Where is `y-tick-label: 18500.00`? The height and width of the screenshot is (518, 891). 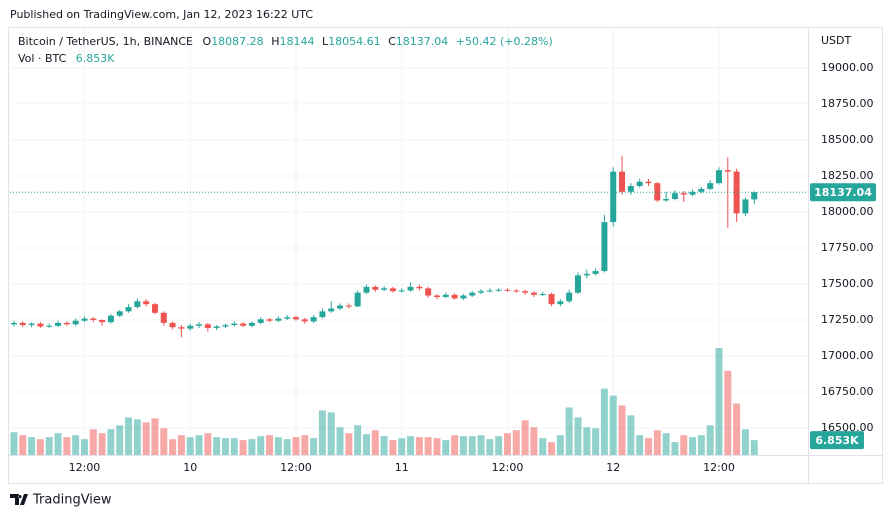
y-tick-label: 18500.00 is located at coordinates (847, 139).